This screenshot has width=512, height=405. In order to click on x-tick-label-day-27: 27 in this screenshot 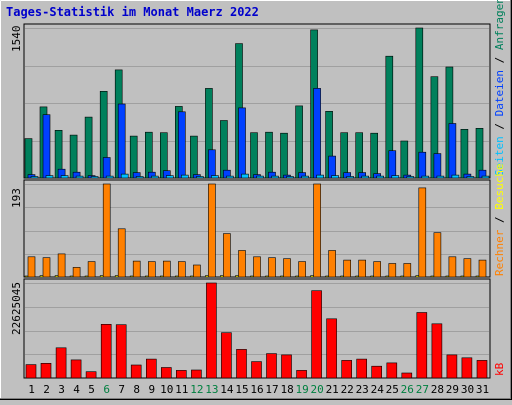, I will do `click(422, 389)`.